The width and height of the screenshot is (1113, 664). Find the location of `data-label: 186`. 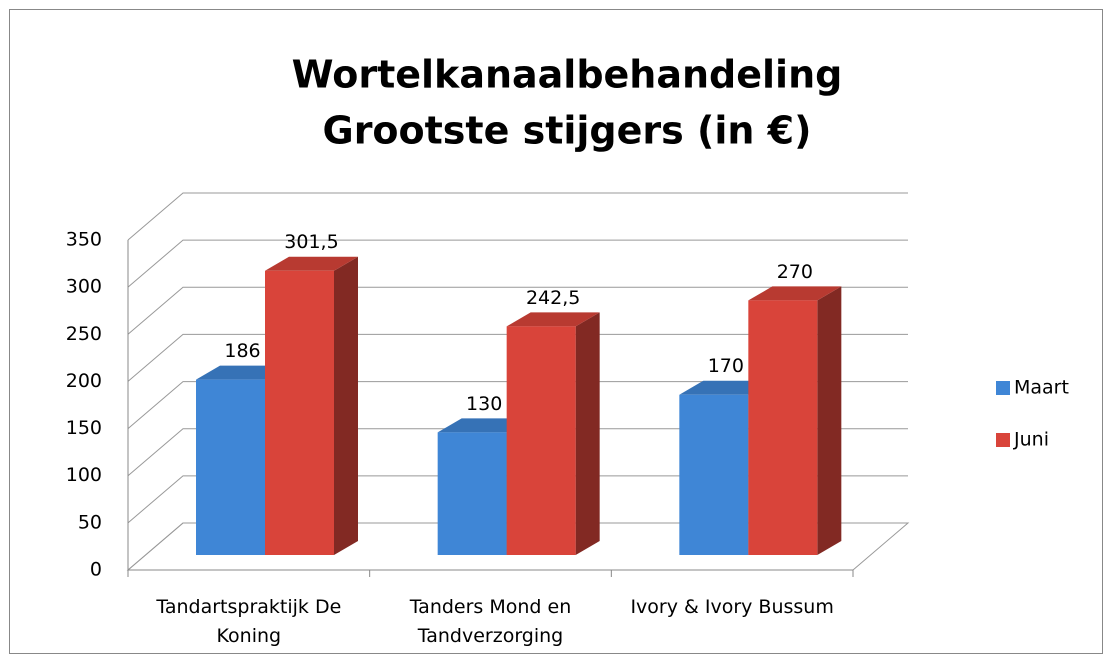

data-label: 186 is located at coordinates (242, 351).